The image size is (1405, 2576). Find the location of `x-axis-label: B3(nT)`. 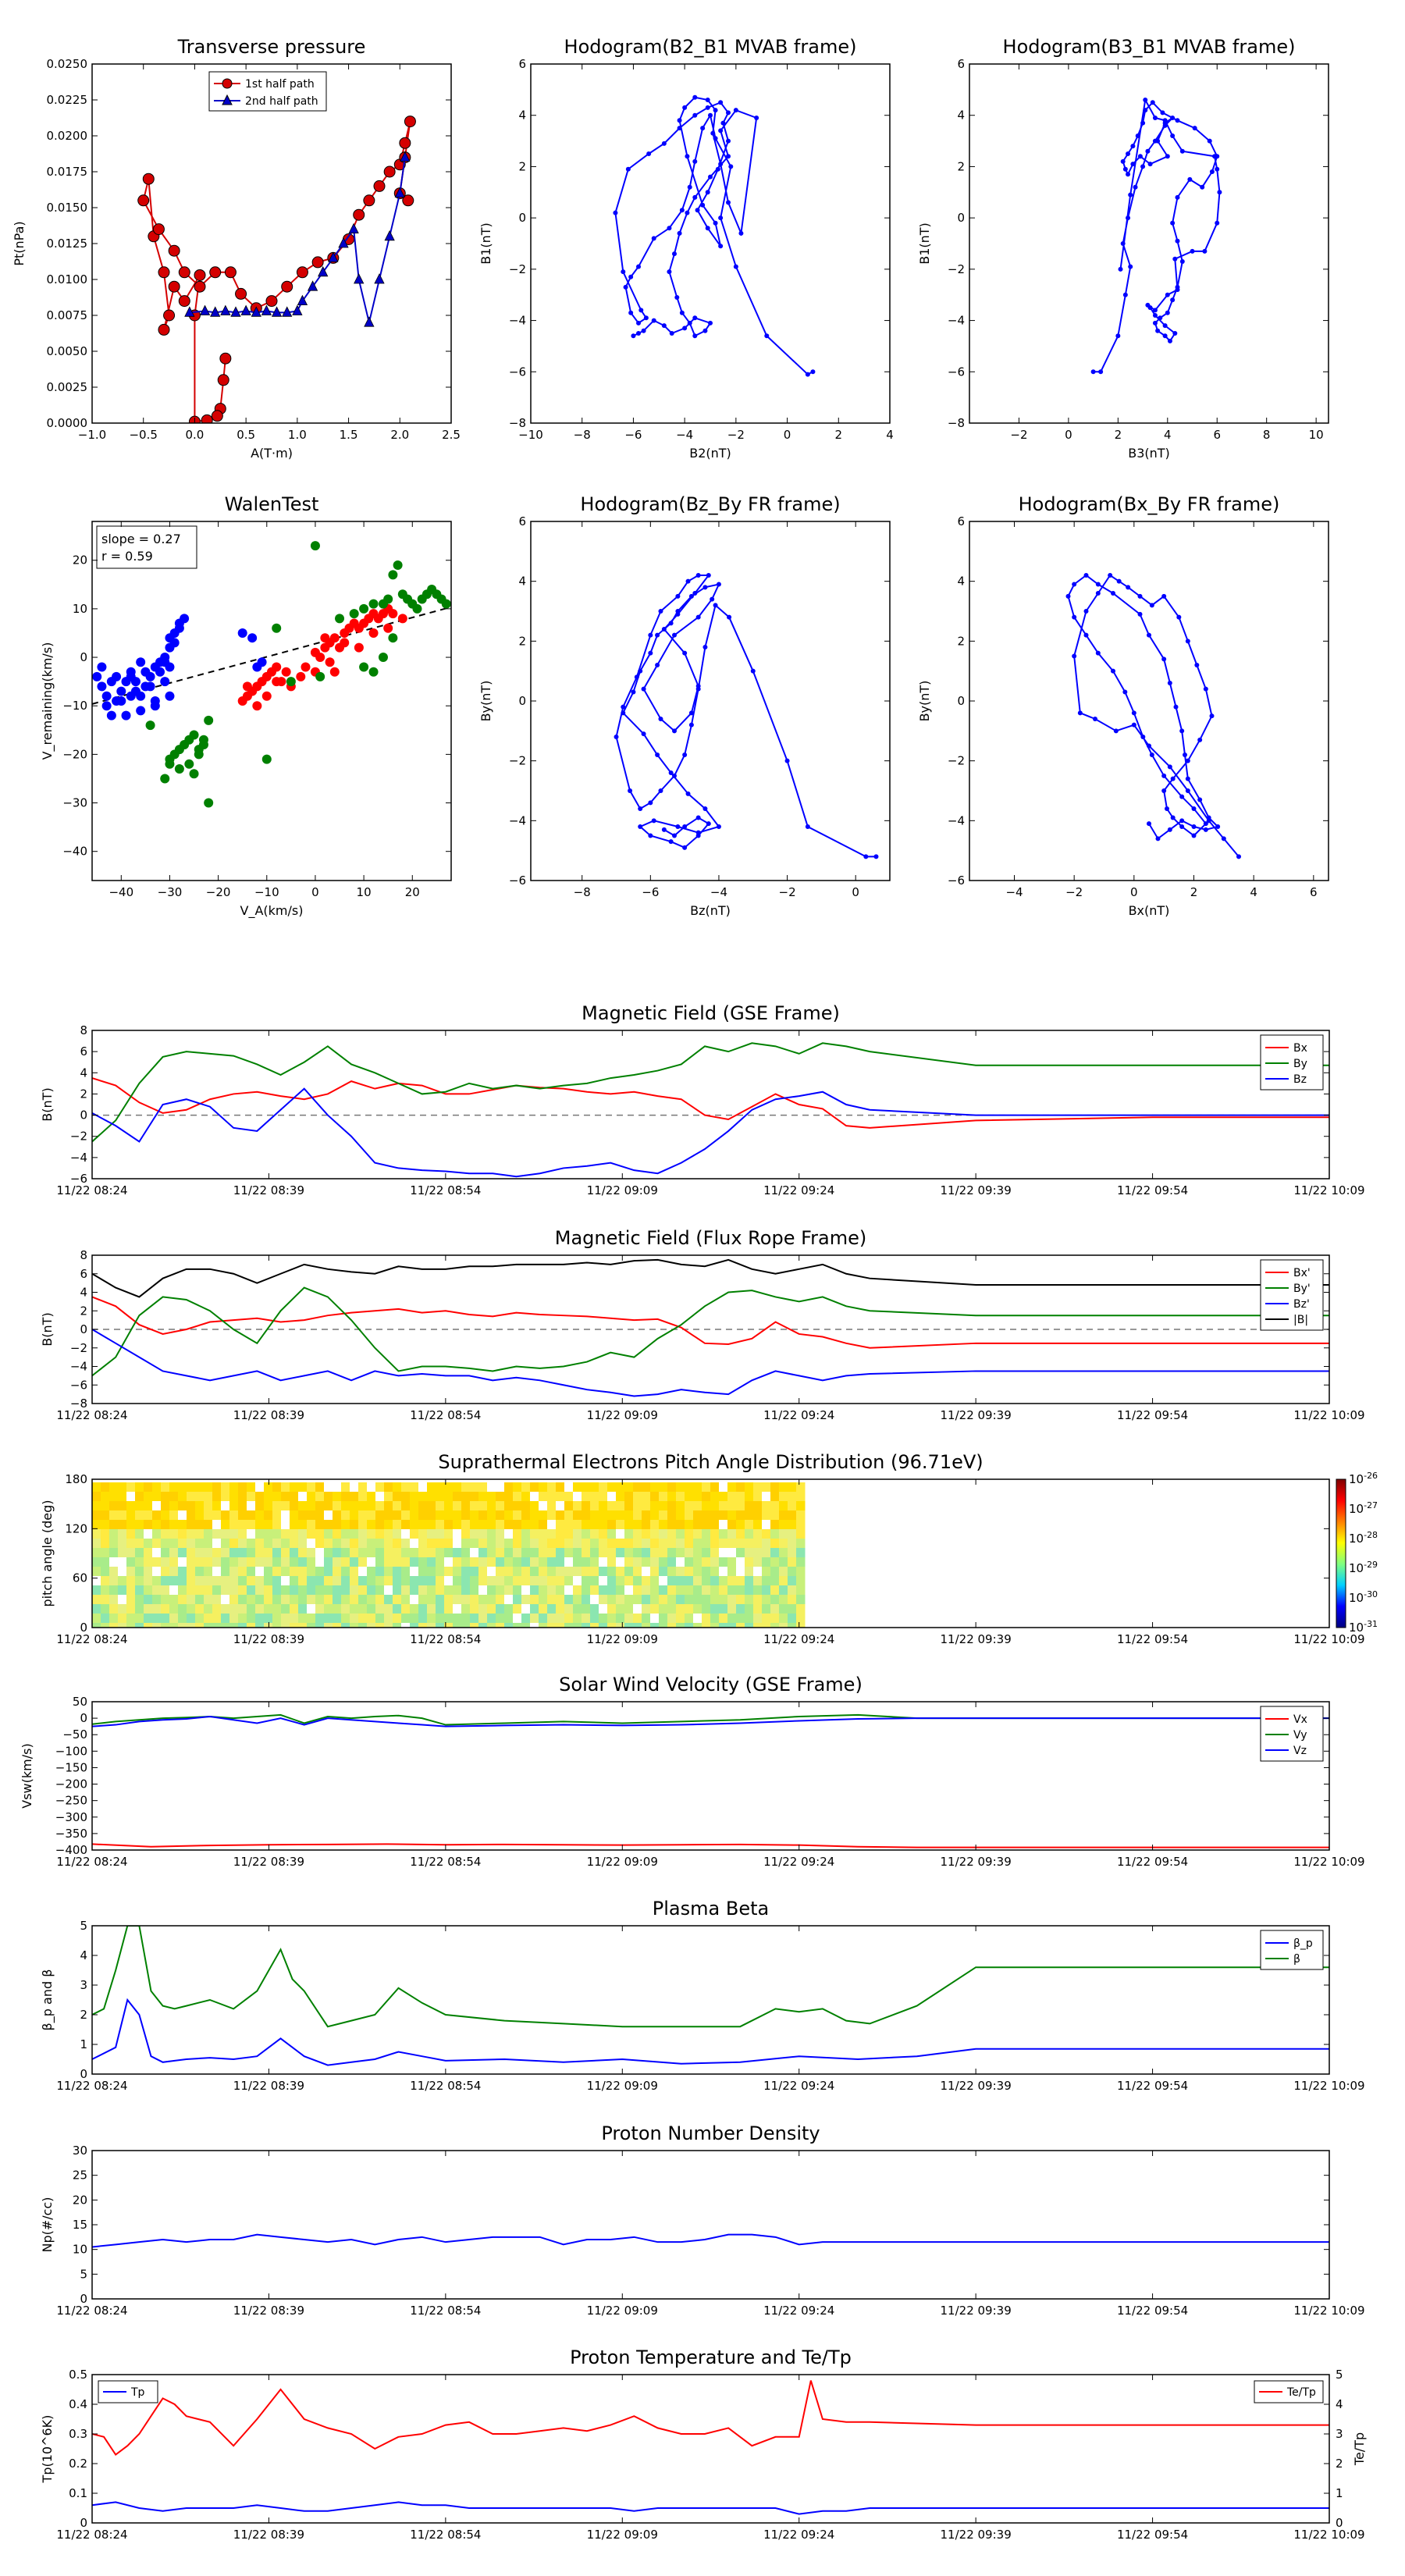

x-axis-label: B3(nT) is located at coordinates (1149, 454).